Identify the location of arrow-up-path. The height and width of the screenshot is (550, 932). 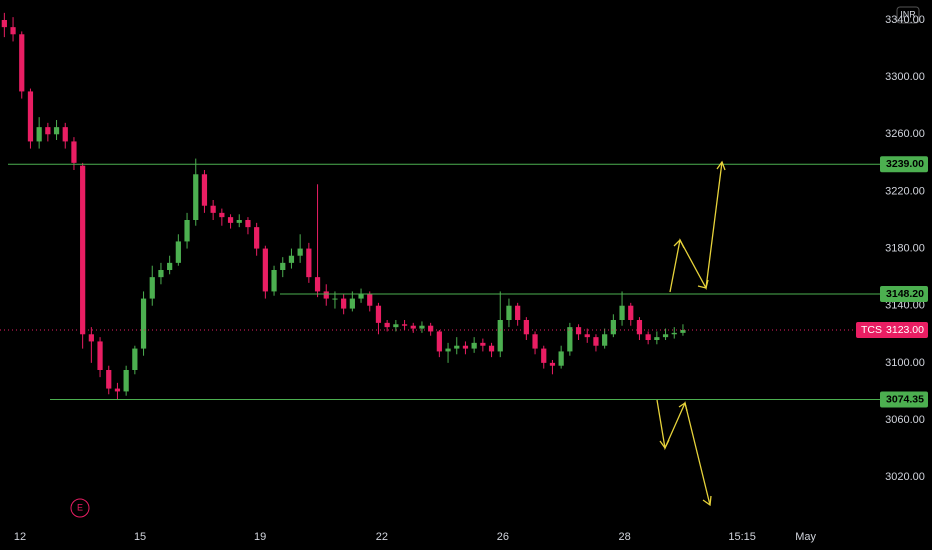
(696, 227).